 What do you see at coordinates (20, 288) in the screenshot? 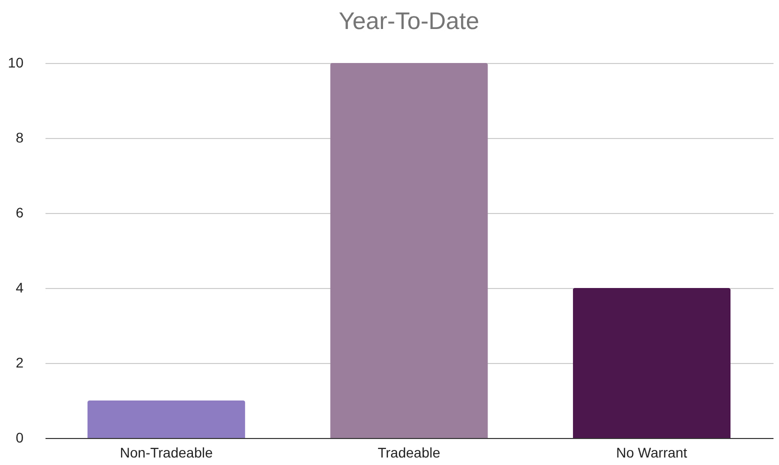
I see `y-tick-label: 4` at bounding box center [20, 288].